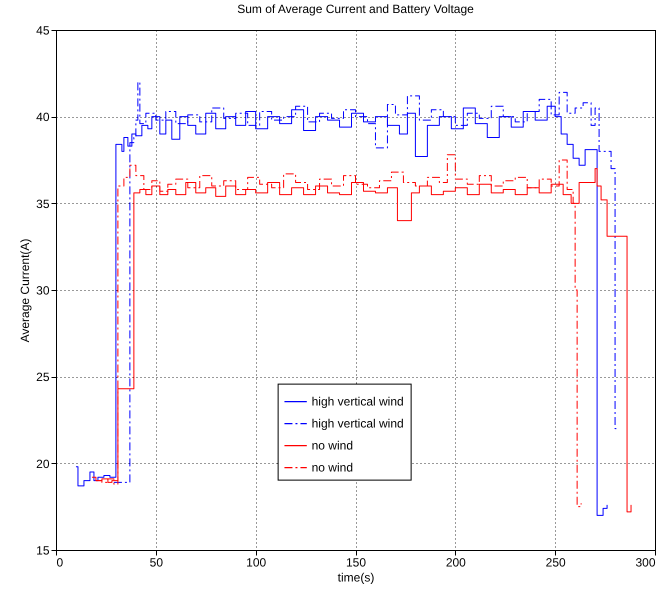 This screenshot has width=657, height=597. I want to click on y-axis-title: Average Current(A), so click(25, 290).